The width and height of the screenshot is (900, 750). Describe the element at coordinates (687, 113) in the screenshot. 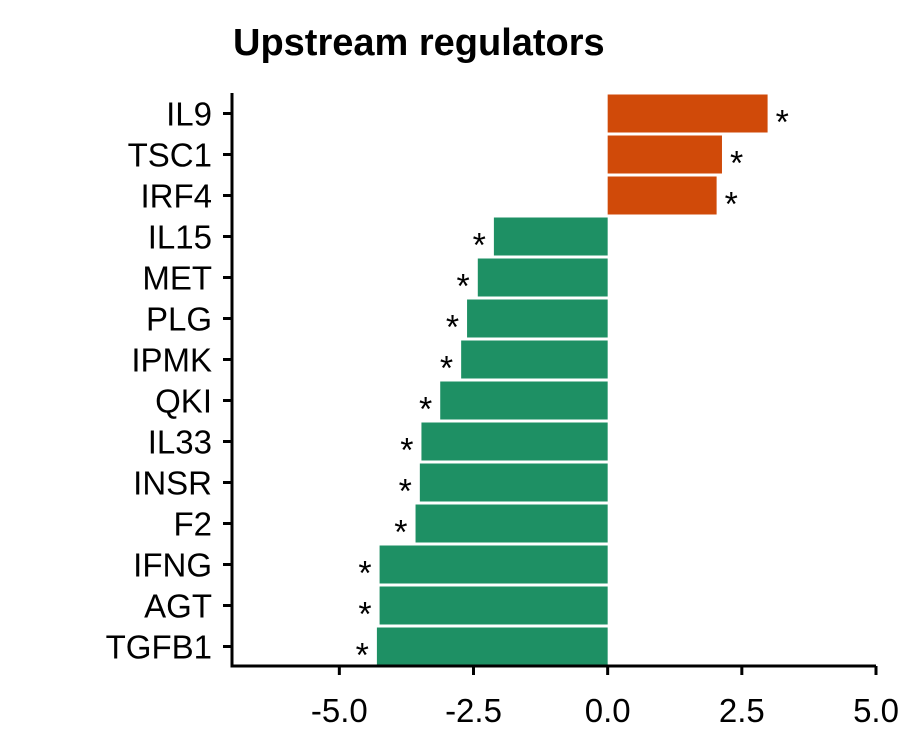

I see `bar-il9` at that location.